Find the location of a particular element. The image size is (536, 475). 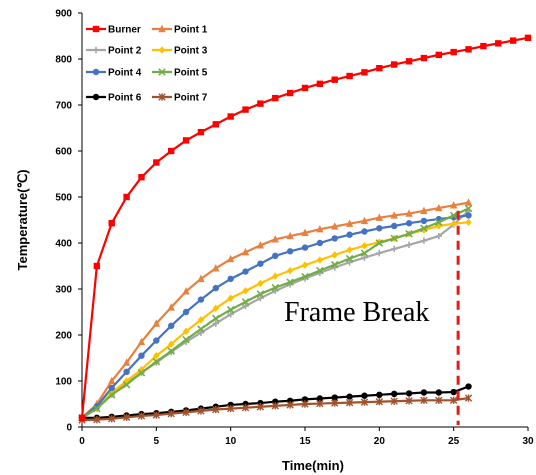

x-tick-label: 0 is located at coordinates (82, 441).